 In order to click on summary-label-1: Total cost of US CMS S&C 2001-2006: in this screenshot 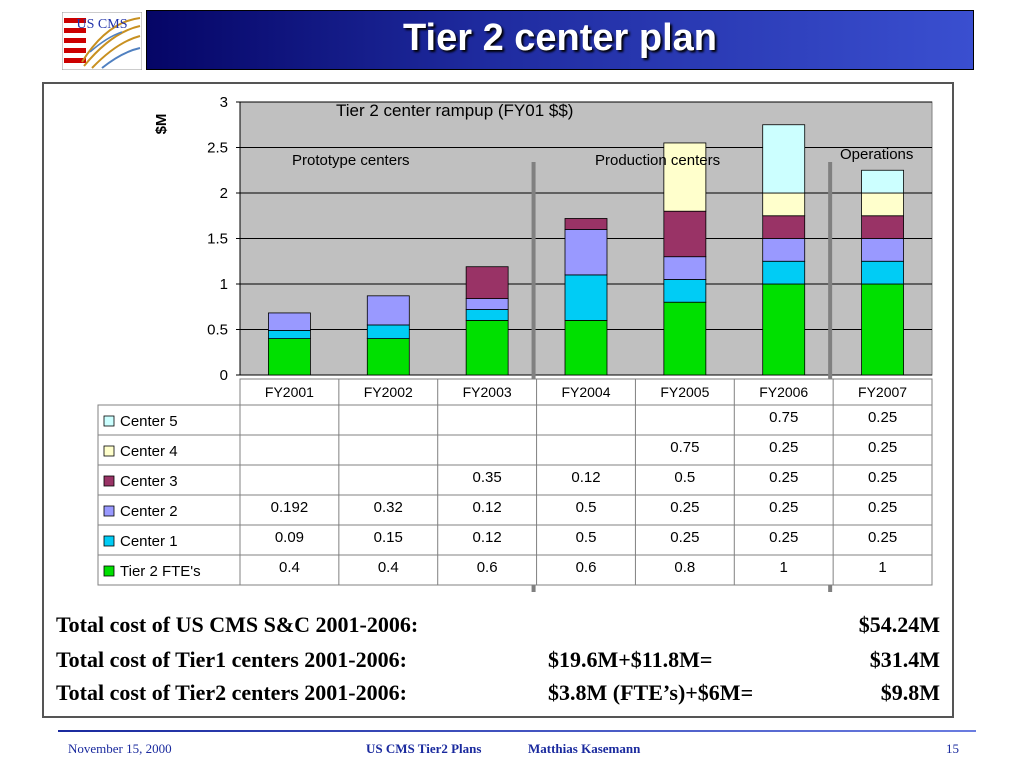, I will do `click(237, 624)`.